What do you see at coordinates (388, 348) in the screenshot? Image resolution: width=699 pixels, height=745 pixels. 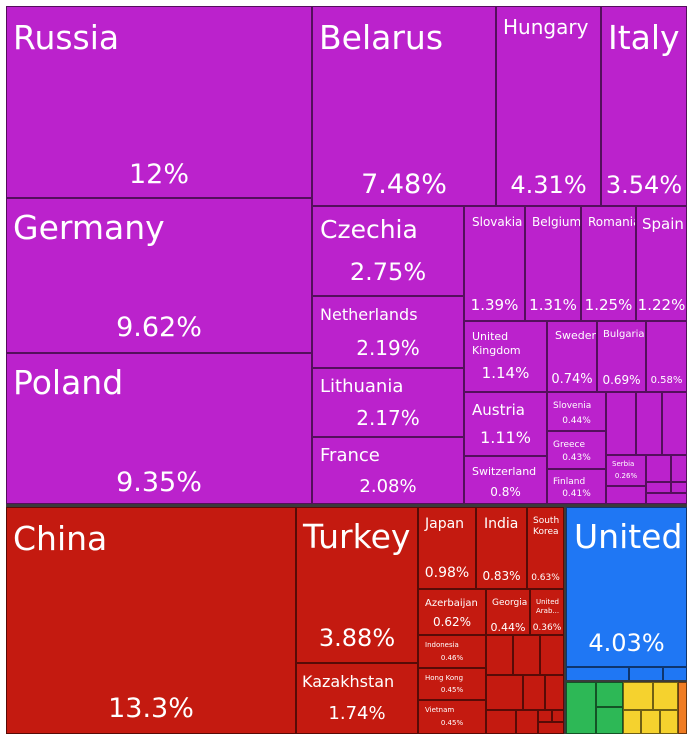 I see `tile-value: 2.19%` at bounding box center [388, 348].